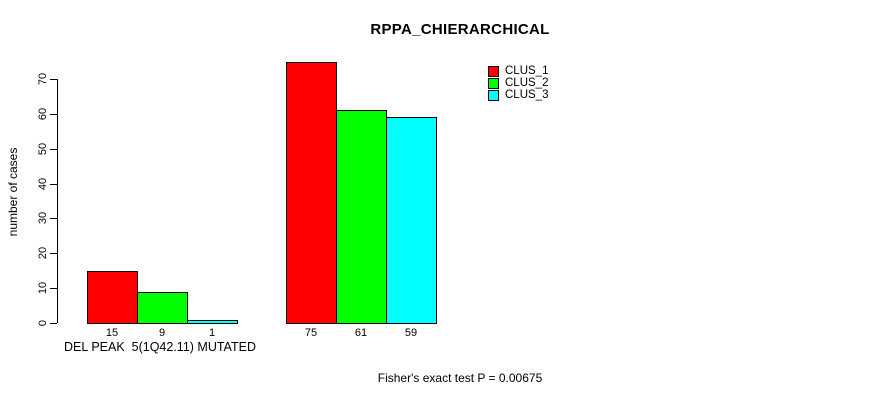 The image size is (890, 400). I want to click on chart-title: RPPA_CHIERARCHICAL, so click(460, 29).